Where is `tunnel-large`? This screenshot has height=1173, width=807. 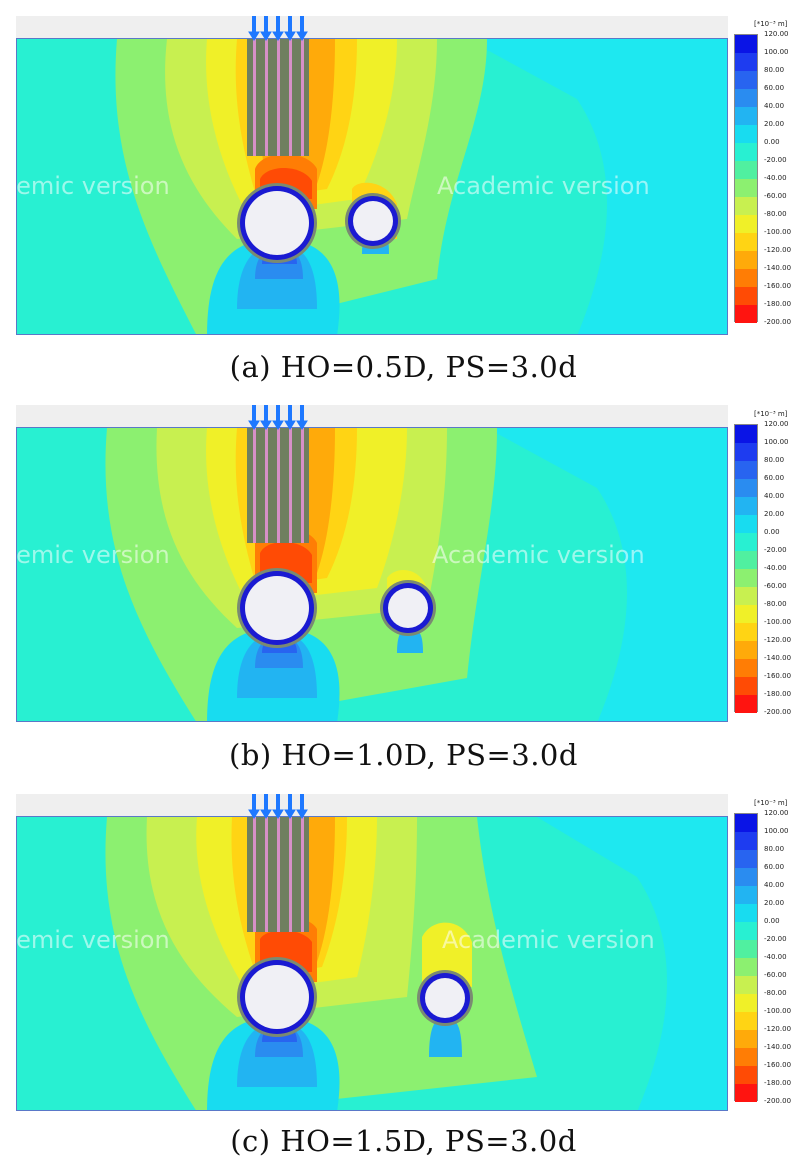 tunnel-large is located at coordinates (277, 223).